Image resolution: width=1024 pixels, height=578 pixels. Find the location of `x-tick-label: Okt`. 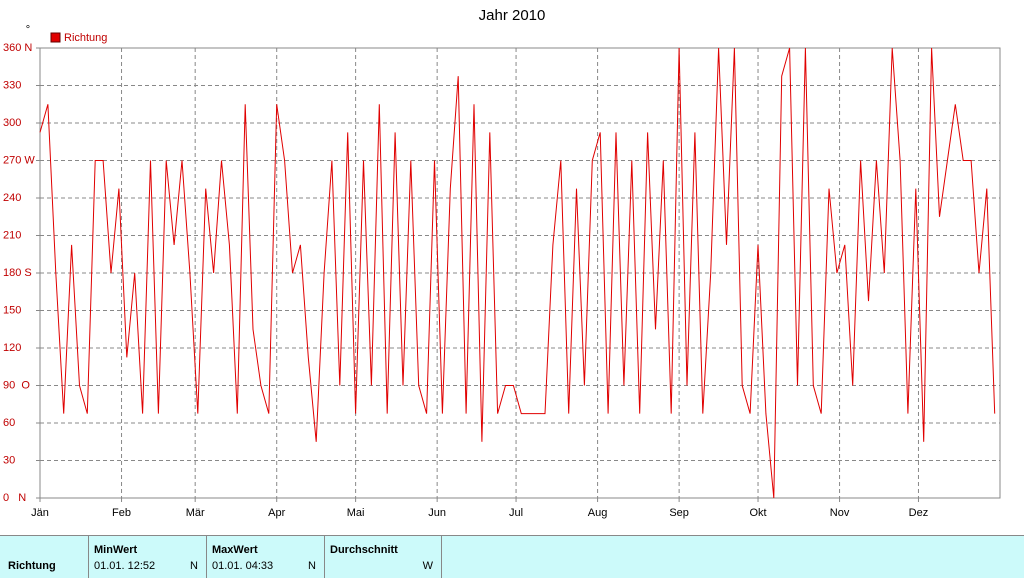

x-tick-label: Okt is located at coordinates (757, 513).